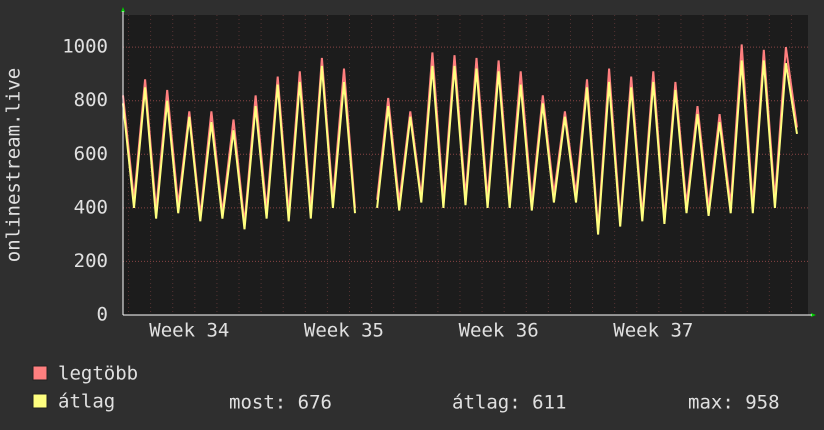 The width and height of the screenshot is (824, 430). I want to click on y-tick-label: 0, so click(102, 315).